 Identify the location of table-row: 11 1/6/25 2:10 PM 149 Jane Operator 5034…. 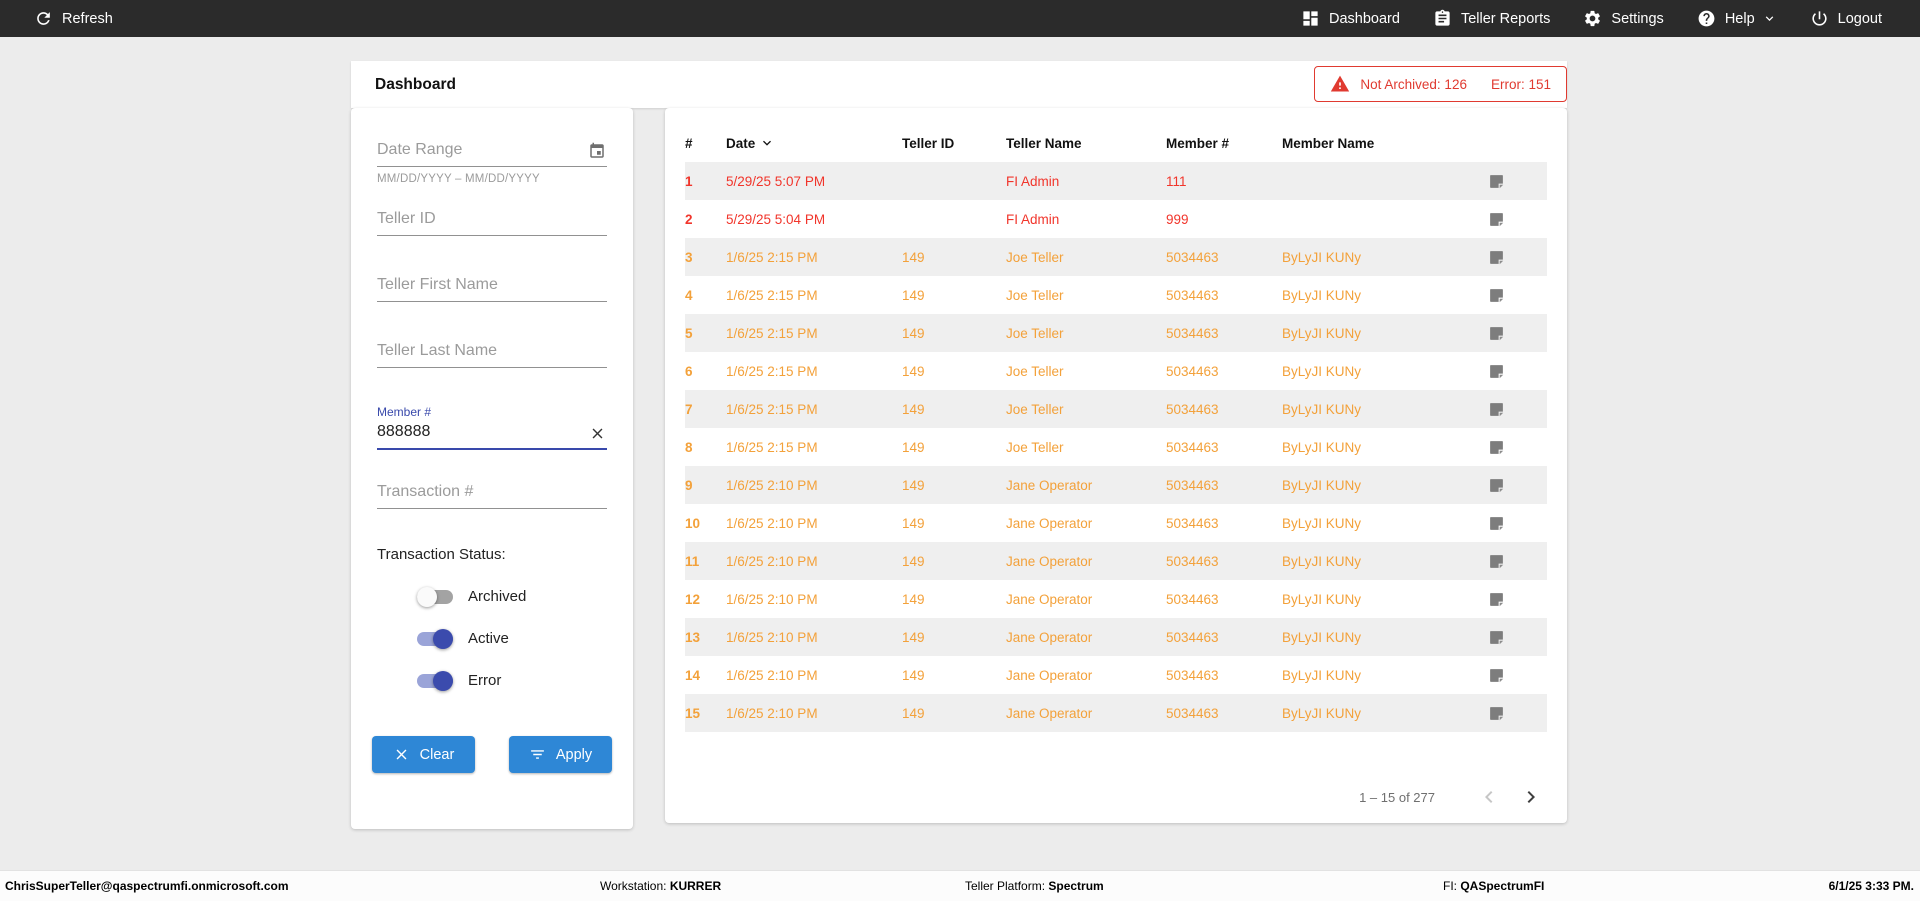
(1116, 561).